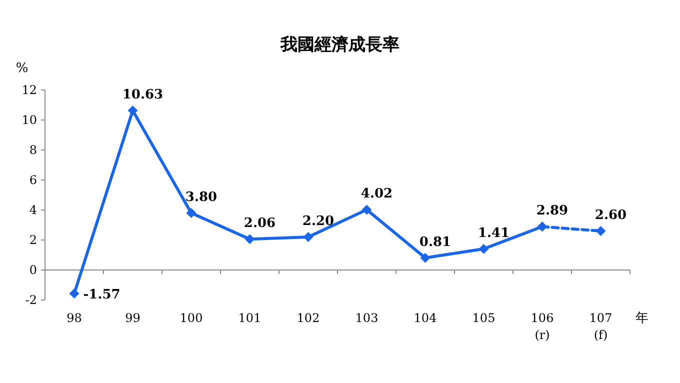 The width and height of the screenshot is (680, 383). Describe the element at coordinates (542, 326) in the screenshot. I see `x-tick-label: 106 (r)` at that location.